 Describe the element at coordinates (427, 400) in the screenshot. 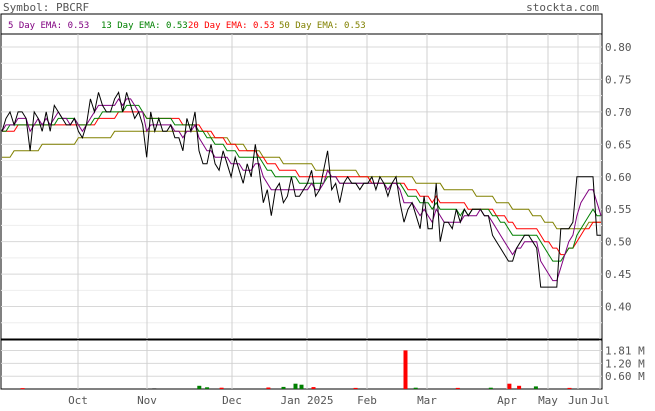

I see `month-tick-label: Mar` at that location.